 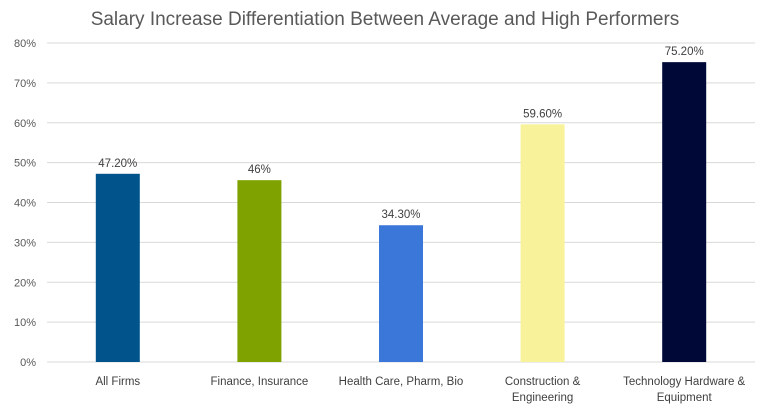 I want to click on data-label: 75.20%, so click(x=684, y=52).